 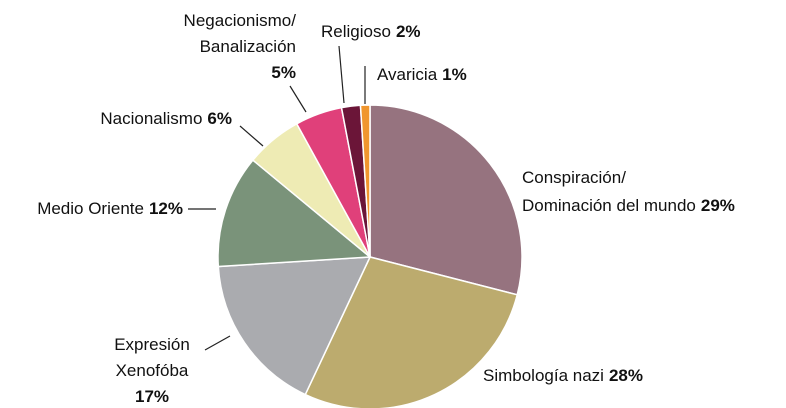 What do you see at coordinates (152, 396) in the screenshot?
I see `value-label: 17%` at bounding box center [152, 396].